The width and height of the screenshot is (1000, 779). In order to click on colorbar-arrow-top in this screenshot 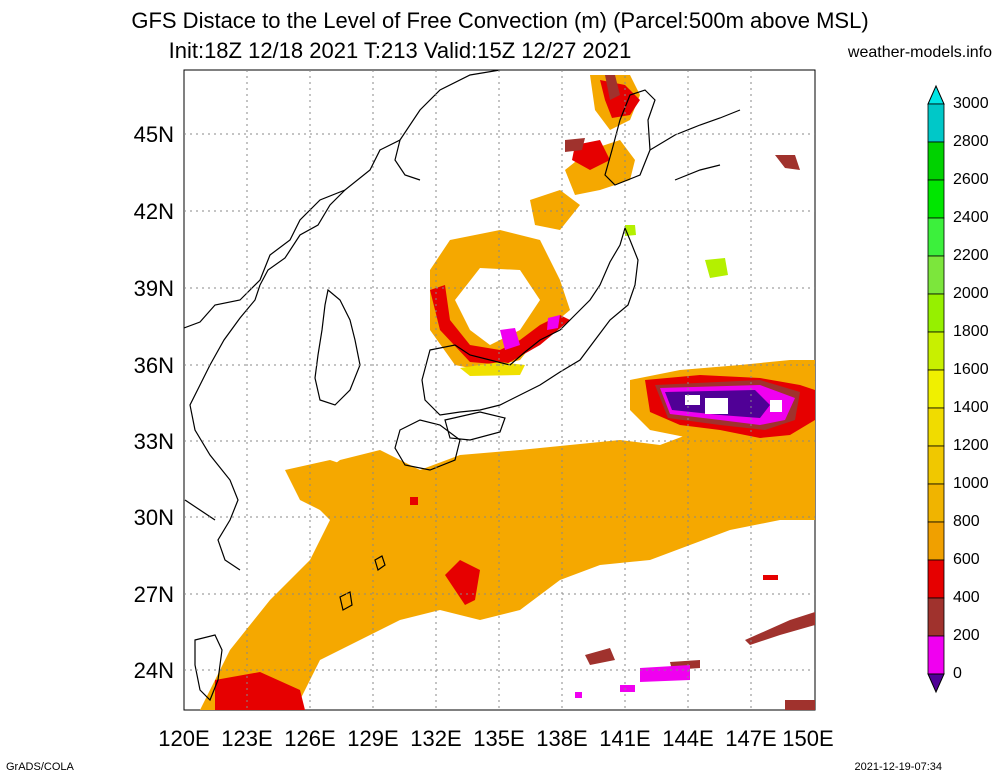, I will do `click(936, 94)`.